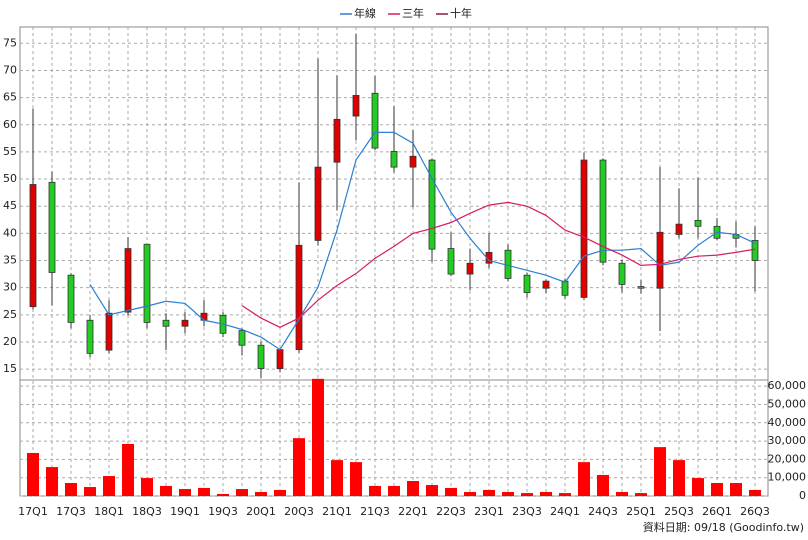 The height and width of the screenshot is (540, 808). What do you see at coordinates (10, 287) in the screenshot?
I see `y-tick-label: 30` at bounding box center [10, 287].